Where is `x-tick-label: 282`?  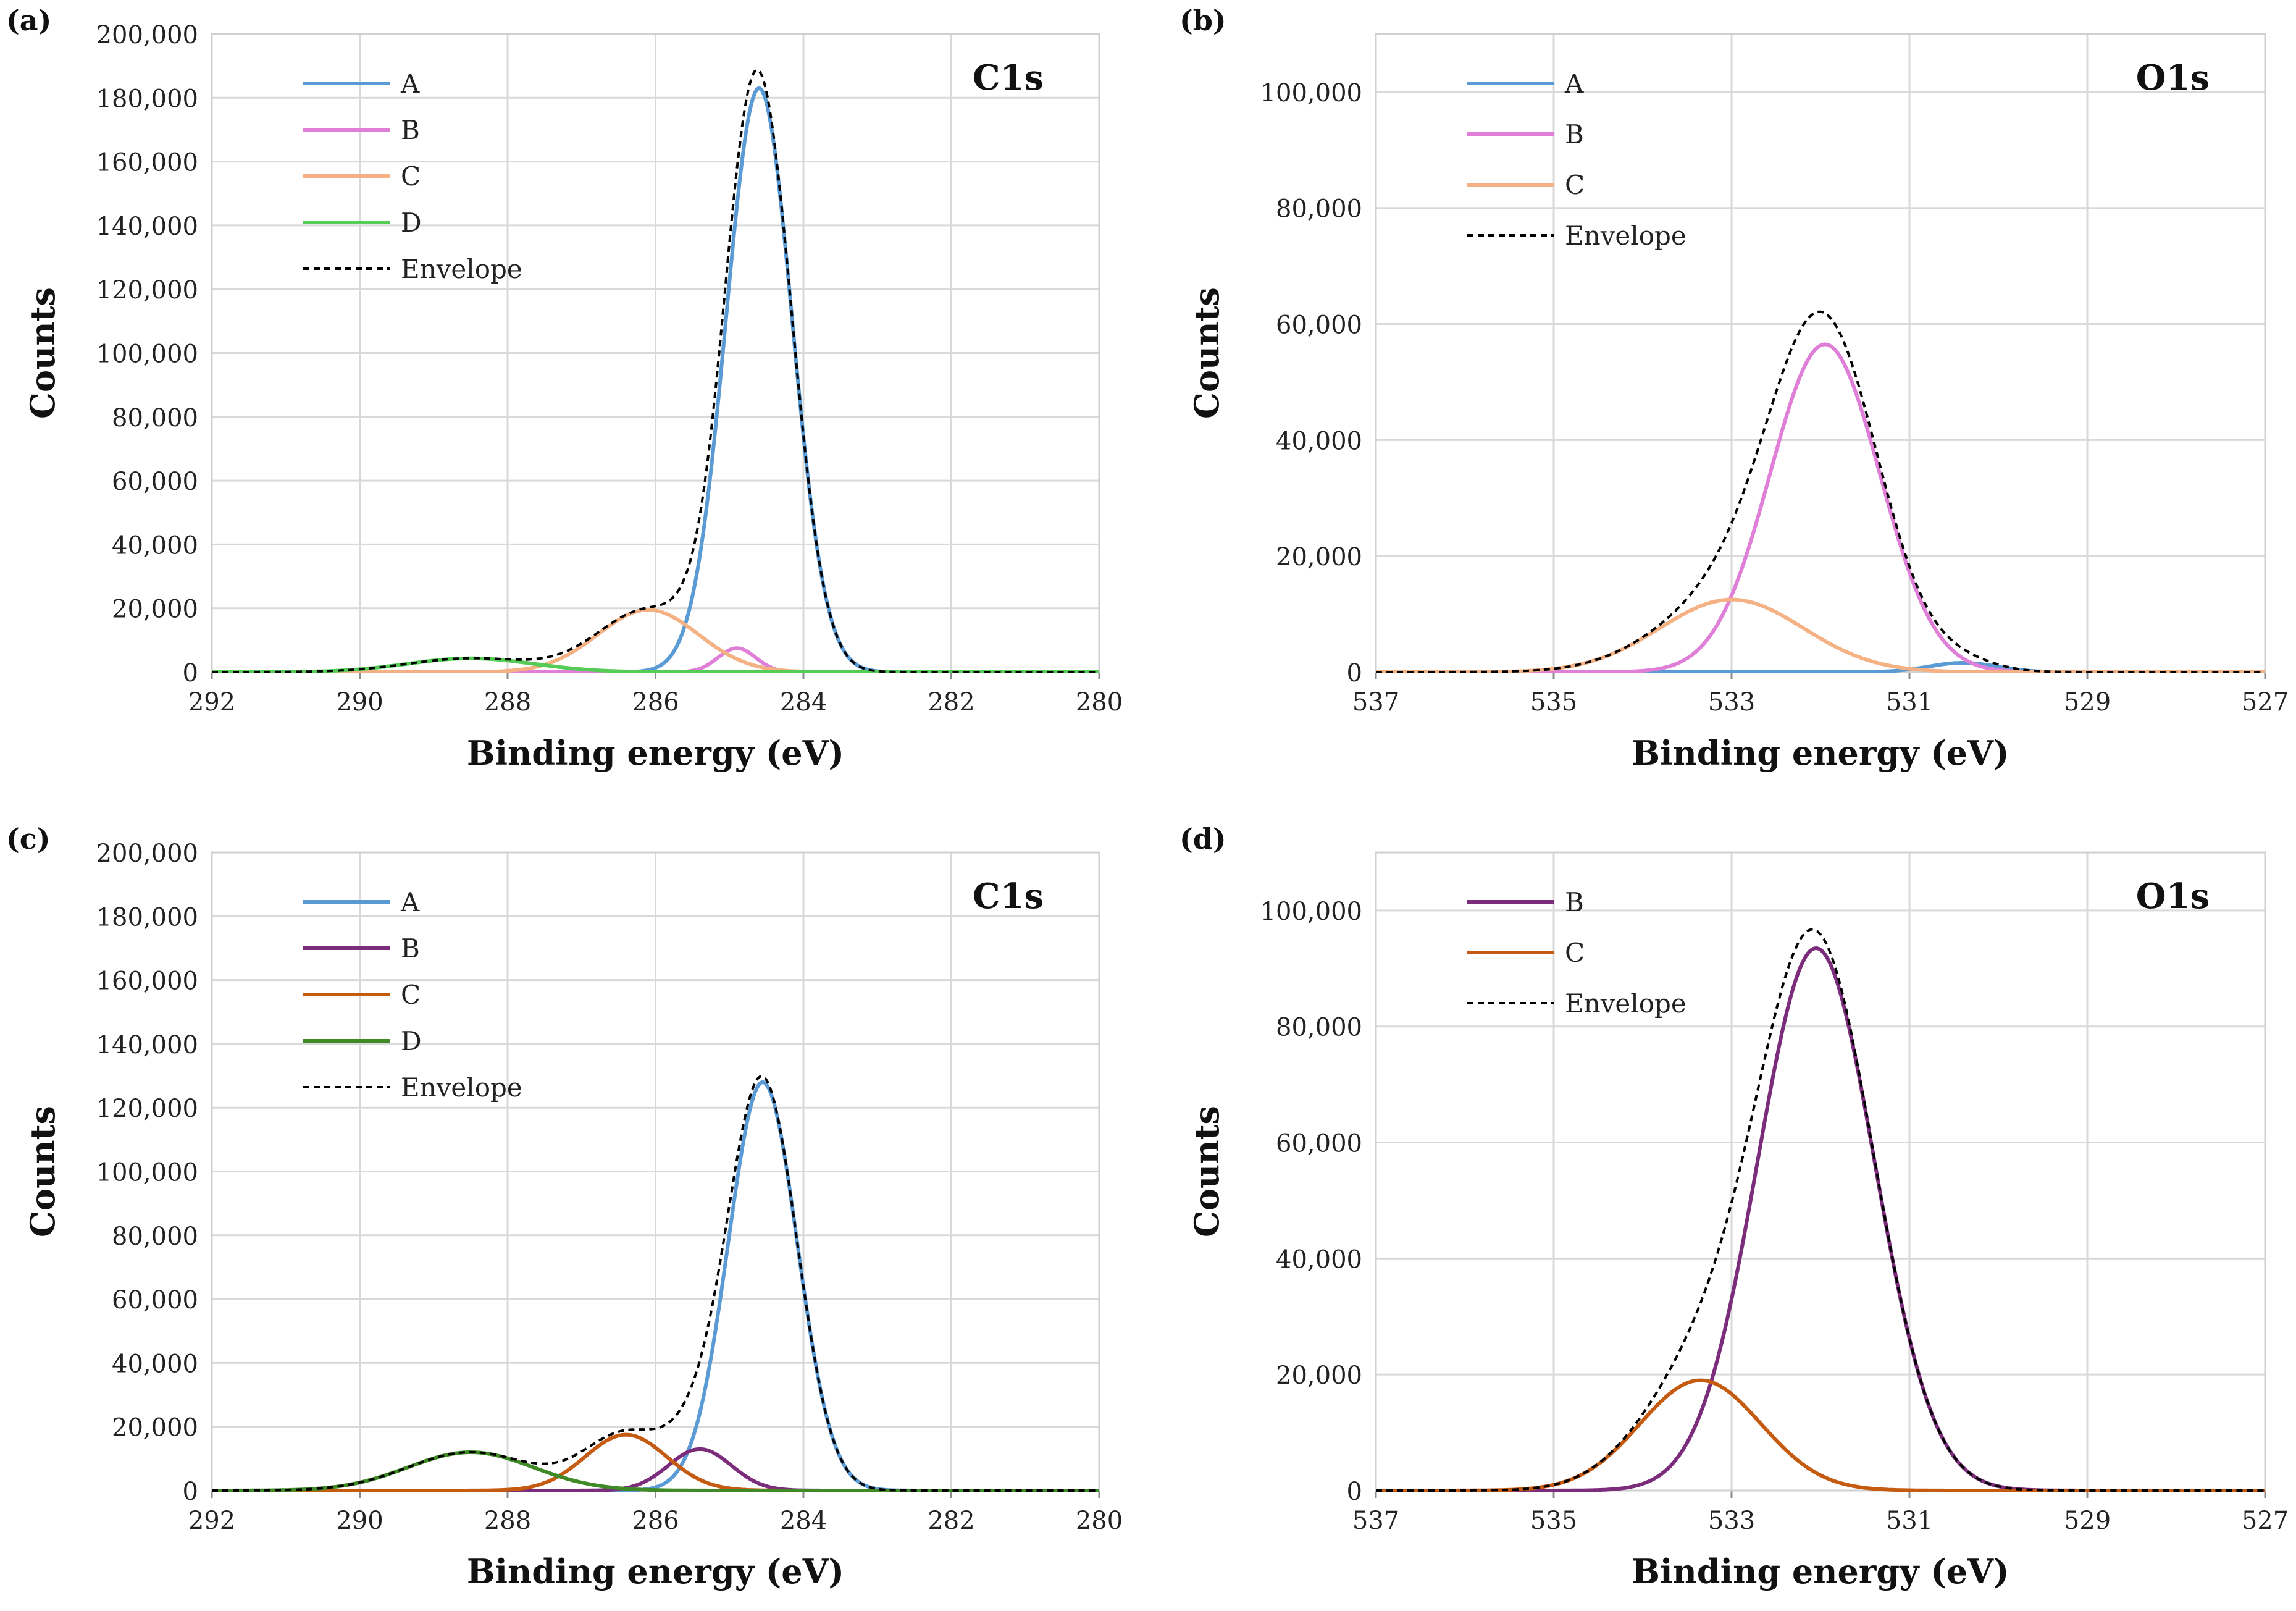 x-tick-label: 282 is located at coordinates (951, 1521).